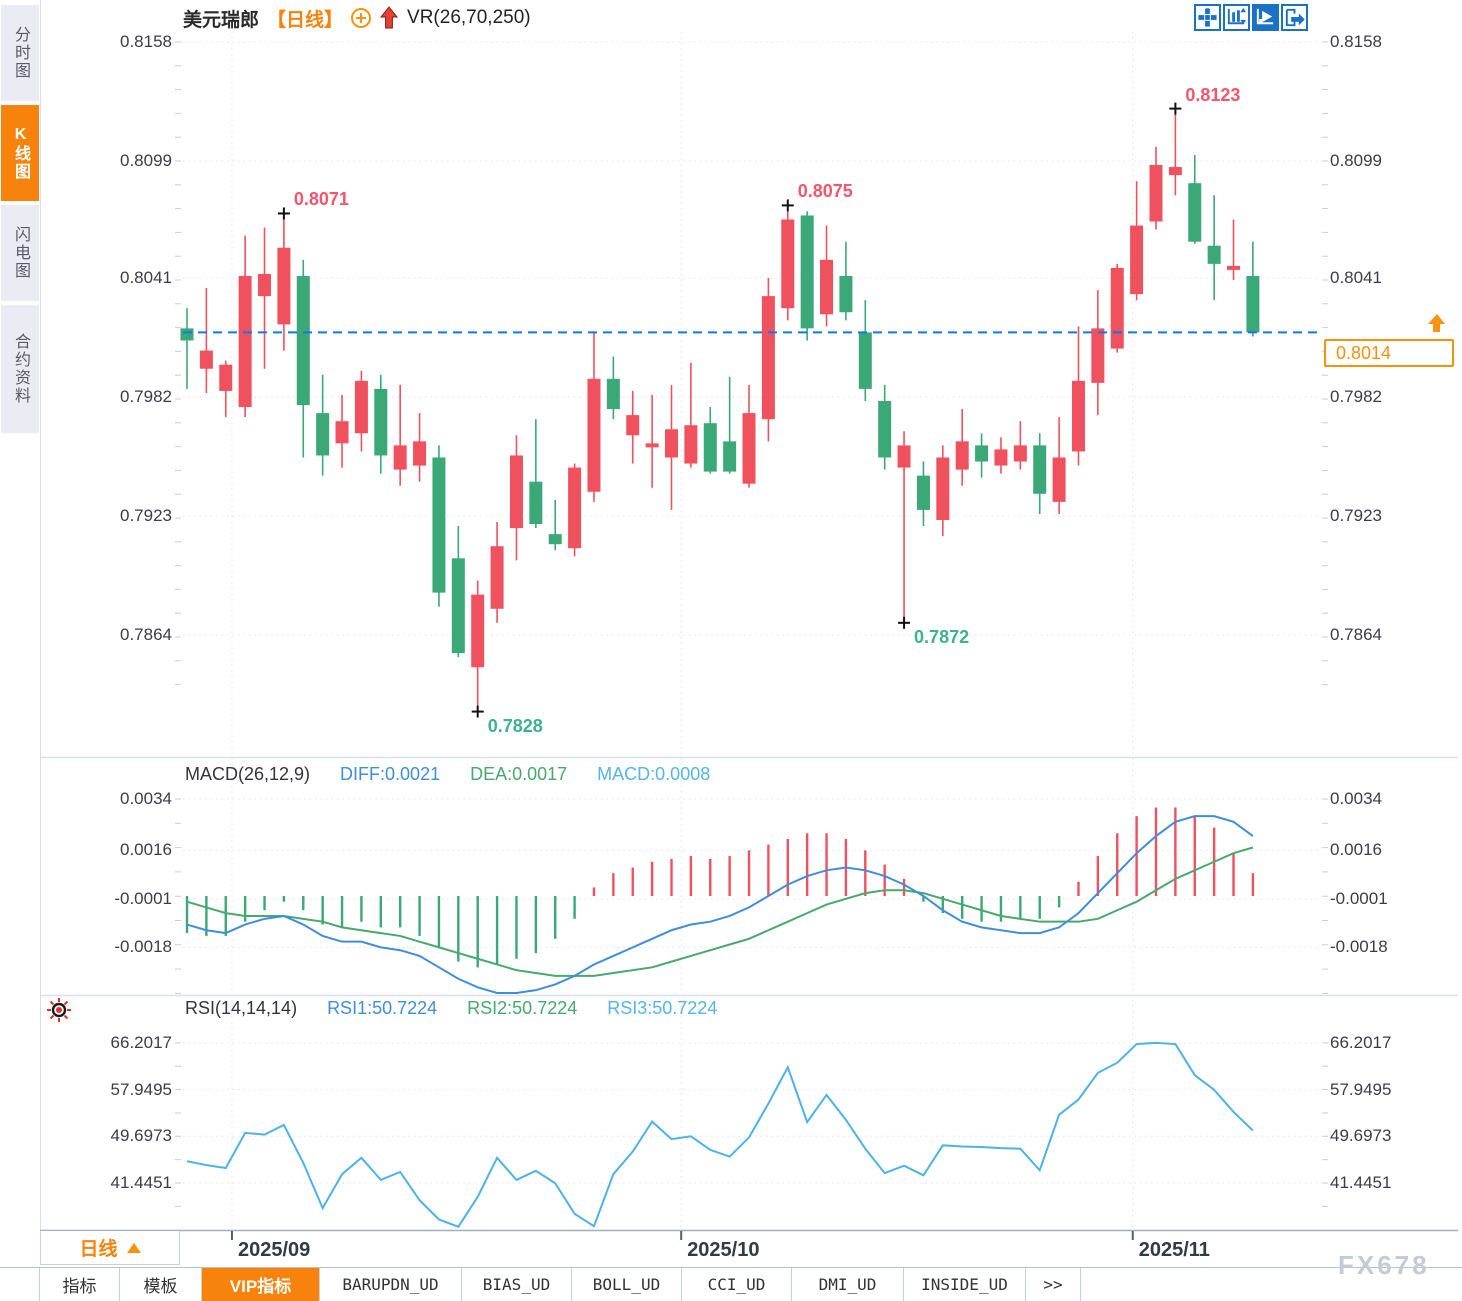  What do you see at coordinates (1251, 17) in the screenshot?
I see `chart-toolbar` at bounding box center [1251, 17].